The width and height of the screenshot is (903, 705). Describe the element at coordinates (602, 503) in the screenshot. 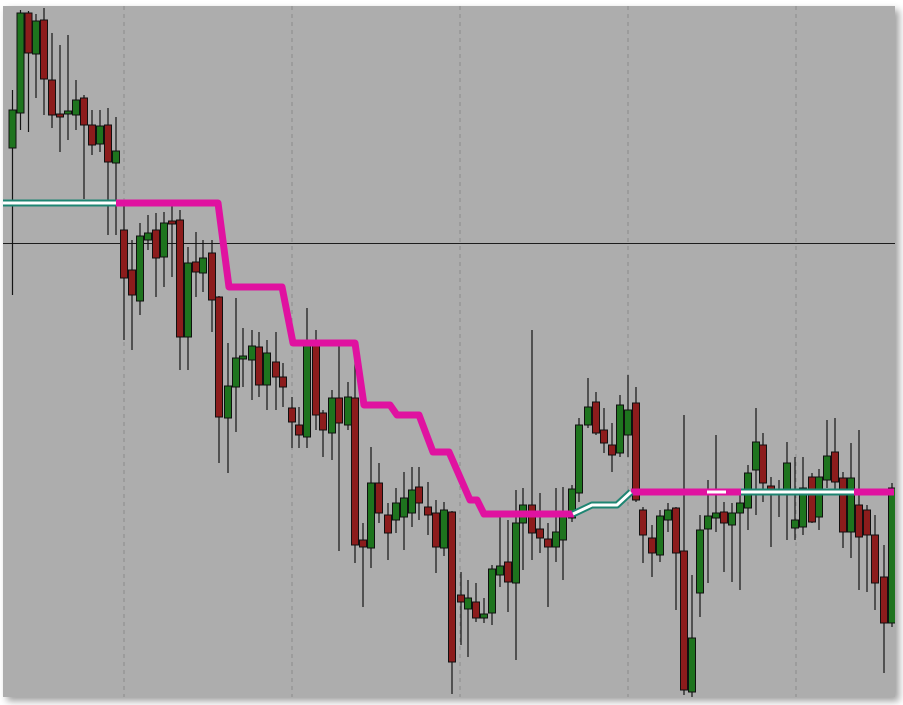

I see `flat-tube-line-core` at that location.